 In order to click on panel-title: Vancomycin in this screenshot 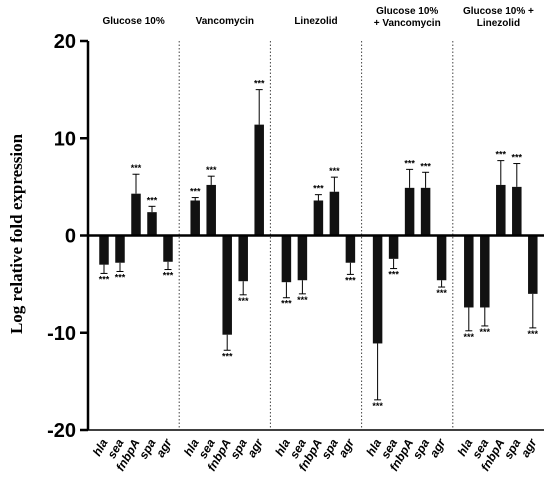, I will do `click(225, 21)`.